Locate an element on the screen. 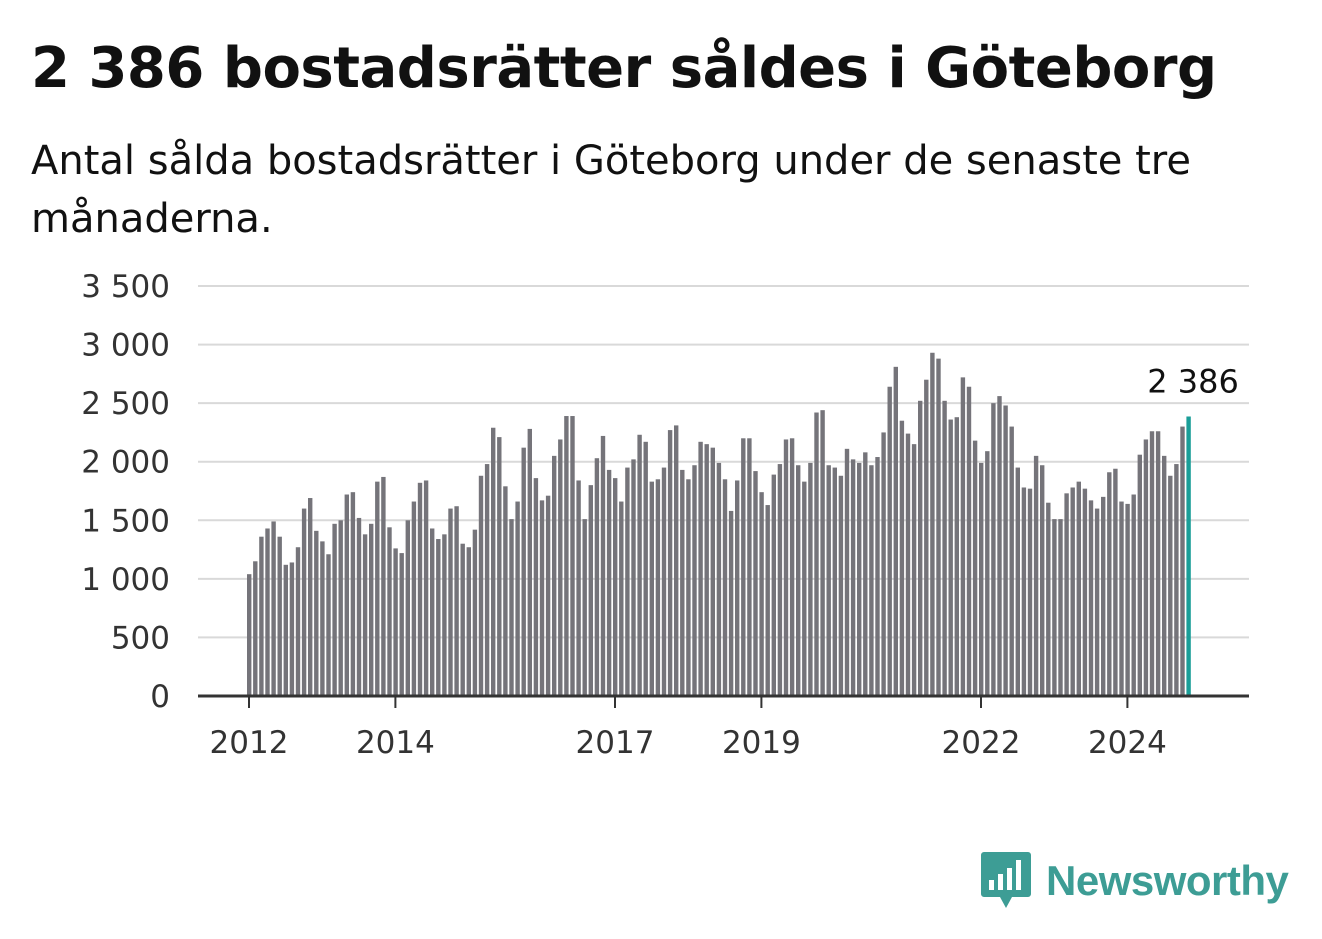 This screenshot has width=1322, height=939. y-tick-label: 3 500 is located at coordinates (125, 287).